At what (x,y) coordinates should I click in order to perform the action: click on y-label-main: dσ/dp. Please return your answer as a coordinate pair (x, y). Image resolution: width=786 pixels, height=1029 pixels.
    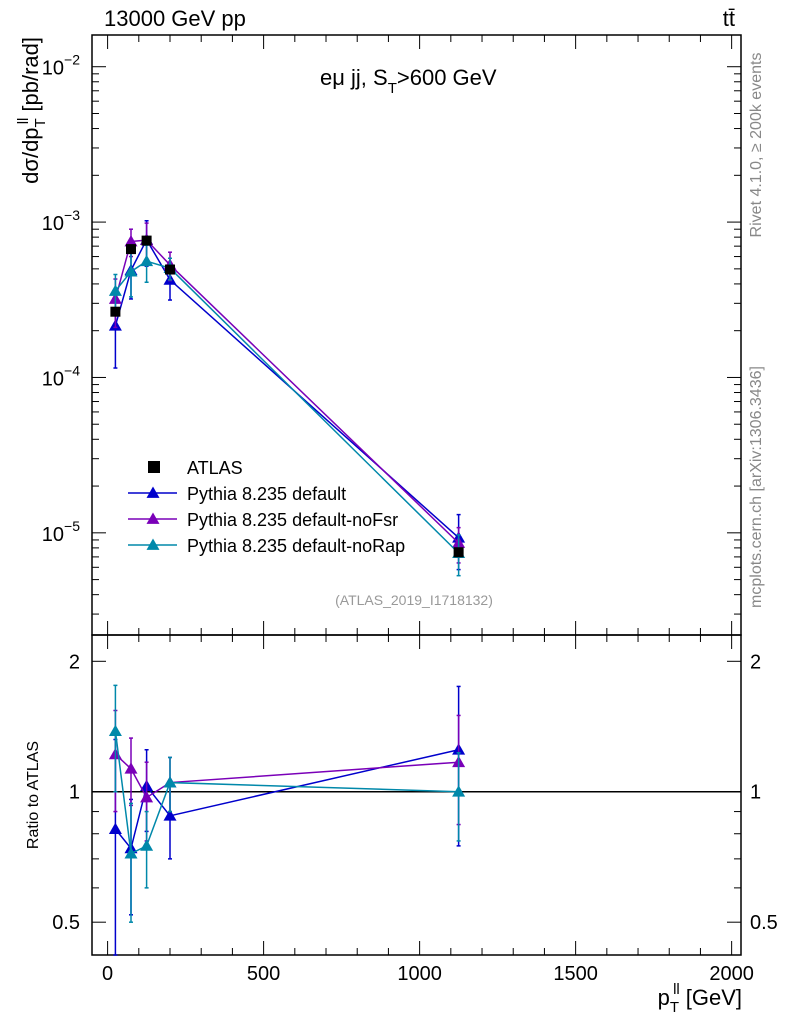
    Looking at the image, I should click on (30, 155).